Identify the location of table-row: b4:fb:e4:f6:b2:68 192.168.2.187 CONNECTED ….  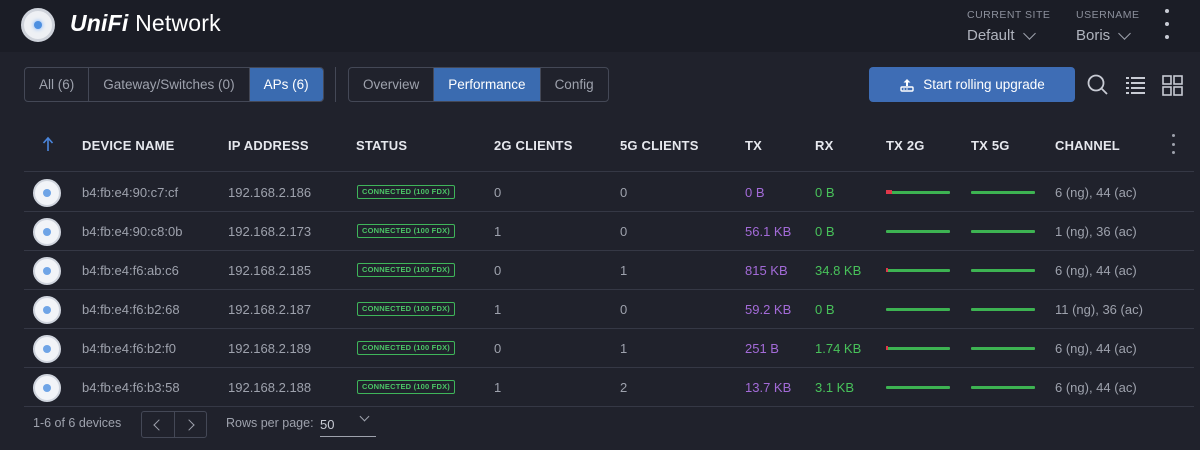
(609, 309).